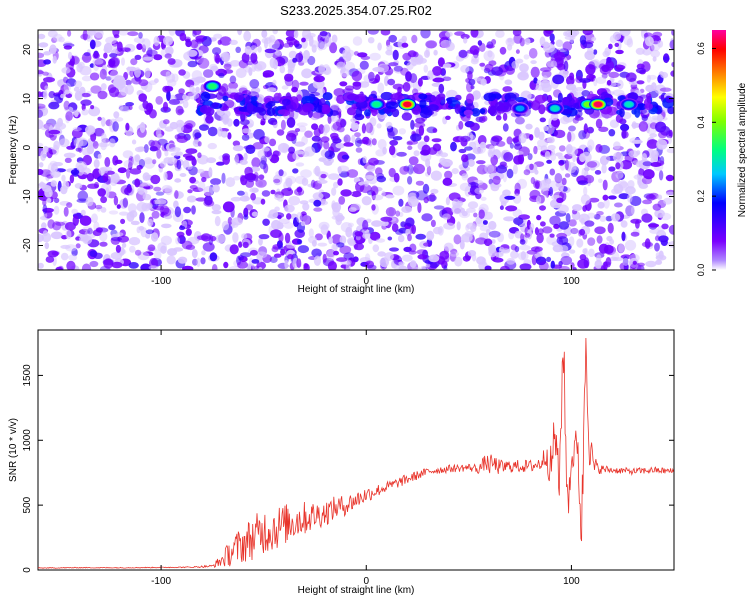 The width and height of the screenshot is (750, 600). I want to click on colorbar-gradient, so click(719, 150).